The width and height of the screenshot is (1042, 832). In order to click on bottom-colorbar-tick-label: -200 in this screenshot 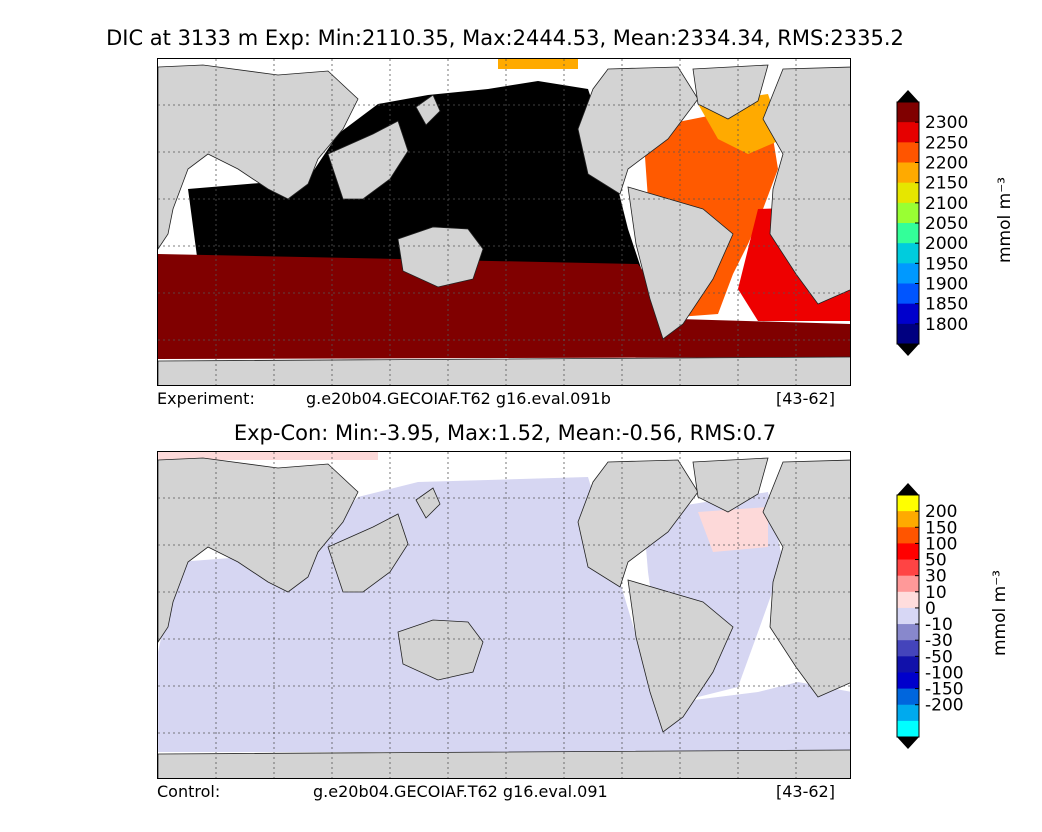, I will do `click(944, 706)`.